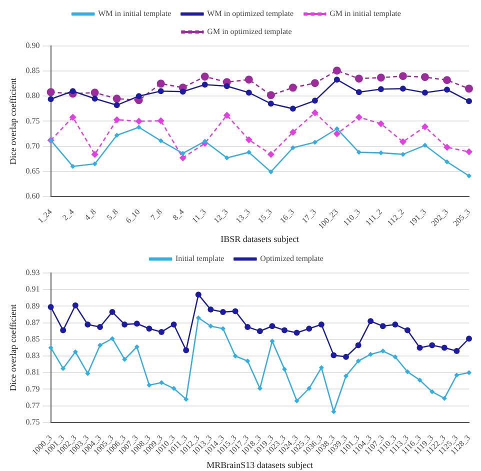 The height and width of the screenshot is (471, 481). Describe the element at coordinates (33, 422) in the screenshot. I see `y-tick-label: 0.75` at that location.